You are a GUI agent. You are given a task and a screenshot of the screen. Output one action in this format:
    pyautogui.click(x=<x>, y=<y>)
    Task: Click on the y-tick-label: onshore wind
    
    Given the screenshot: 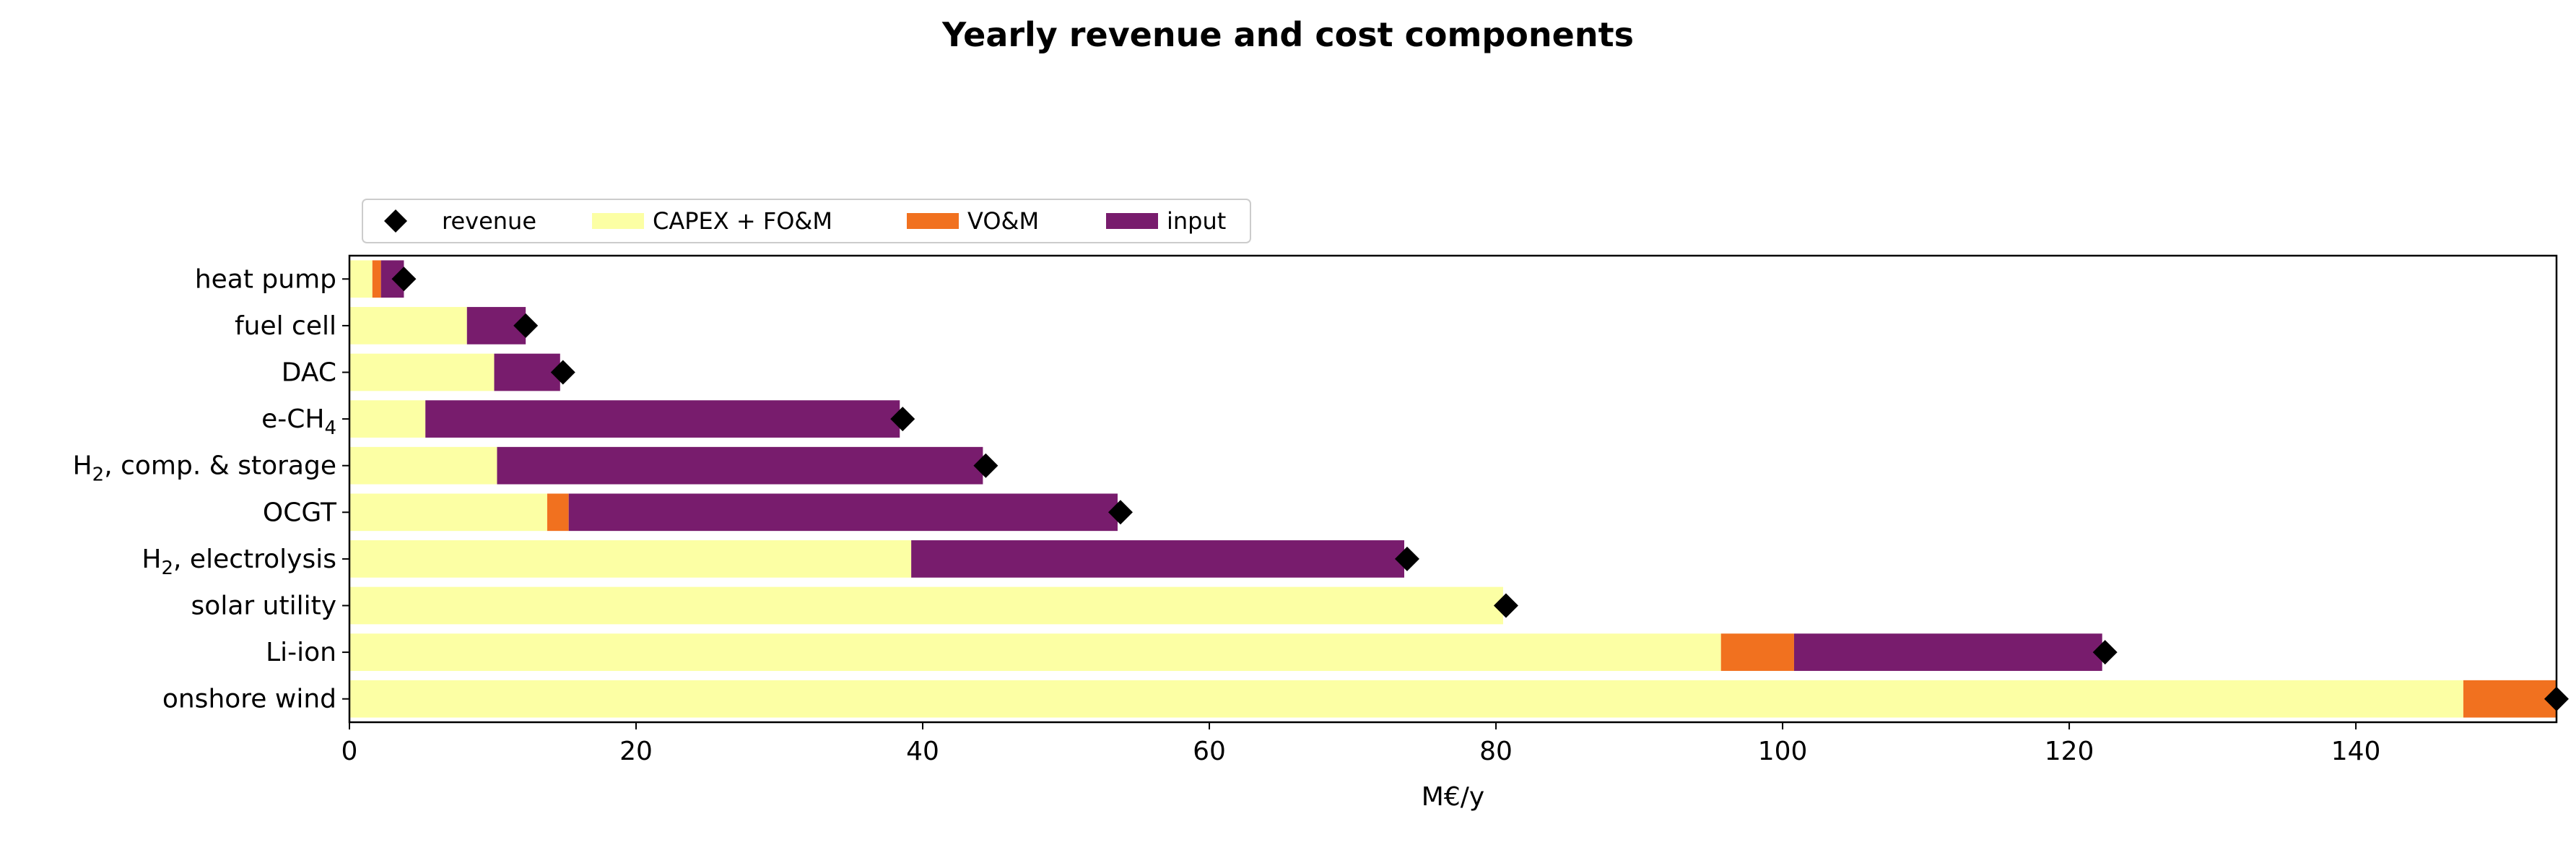 What is the action you would take?
    pyautogui.click(x=249, y=699)
    